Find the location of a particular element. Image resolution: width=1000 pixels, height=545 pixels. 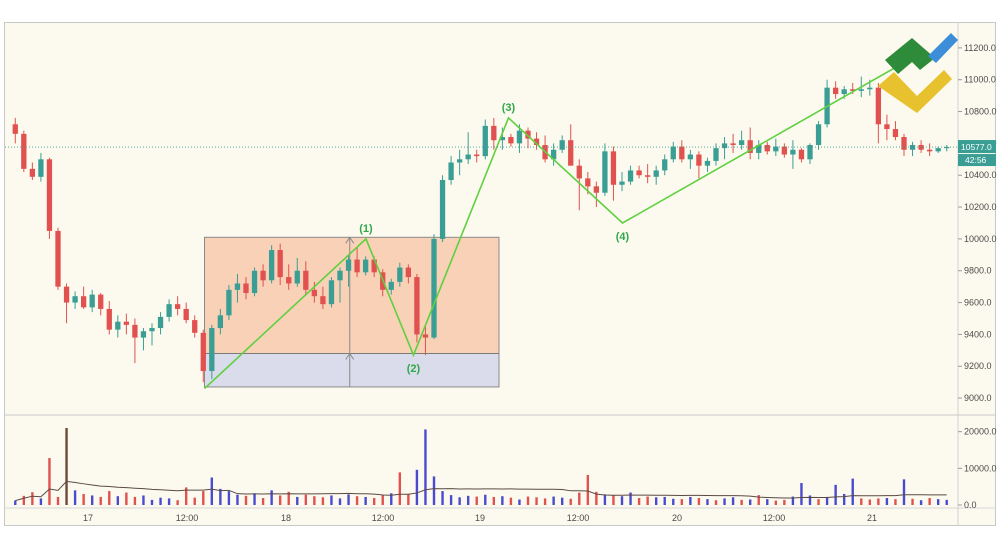

last-price-label: 10577.0 is located at coordinates (976, 147).